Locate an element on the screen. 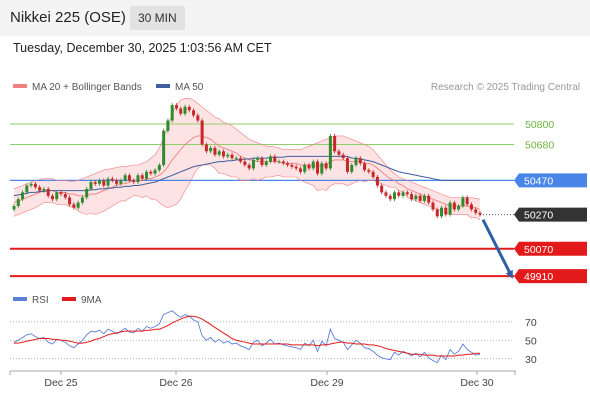 This screenshot has height=400, width=590. last-price-label: 50270 is located at coordinates (538, 216).